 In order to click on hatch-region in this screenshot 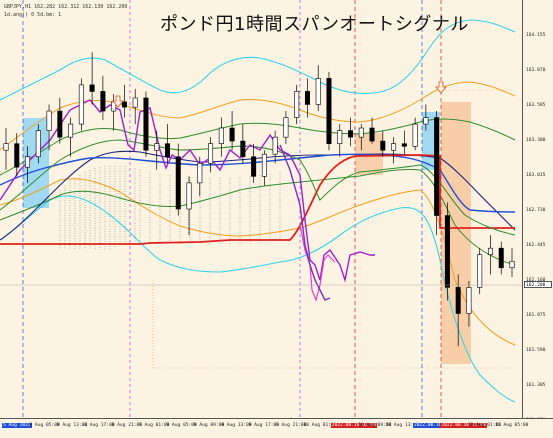, I will do `click(170, 208)`.